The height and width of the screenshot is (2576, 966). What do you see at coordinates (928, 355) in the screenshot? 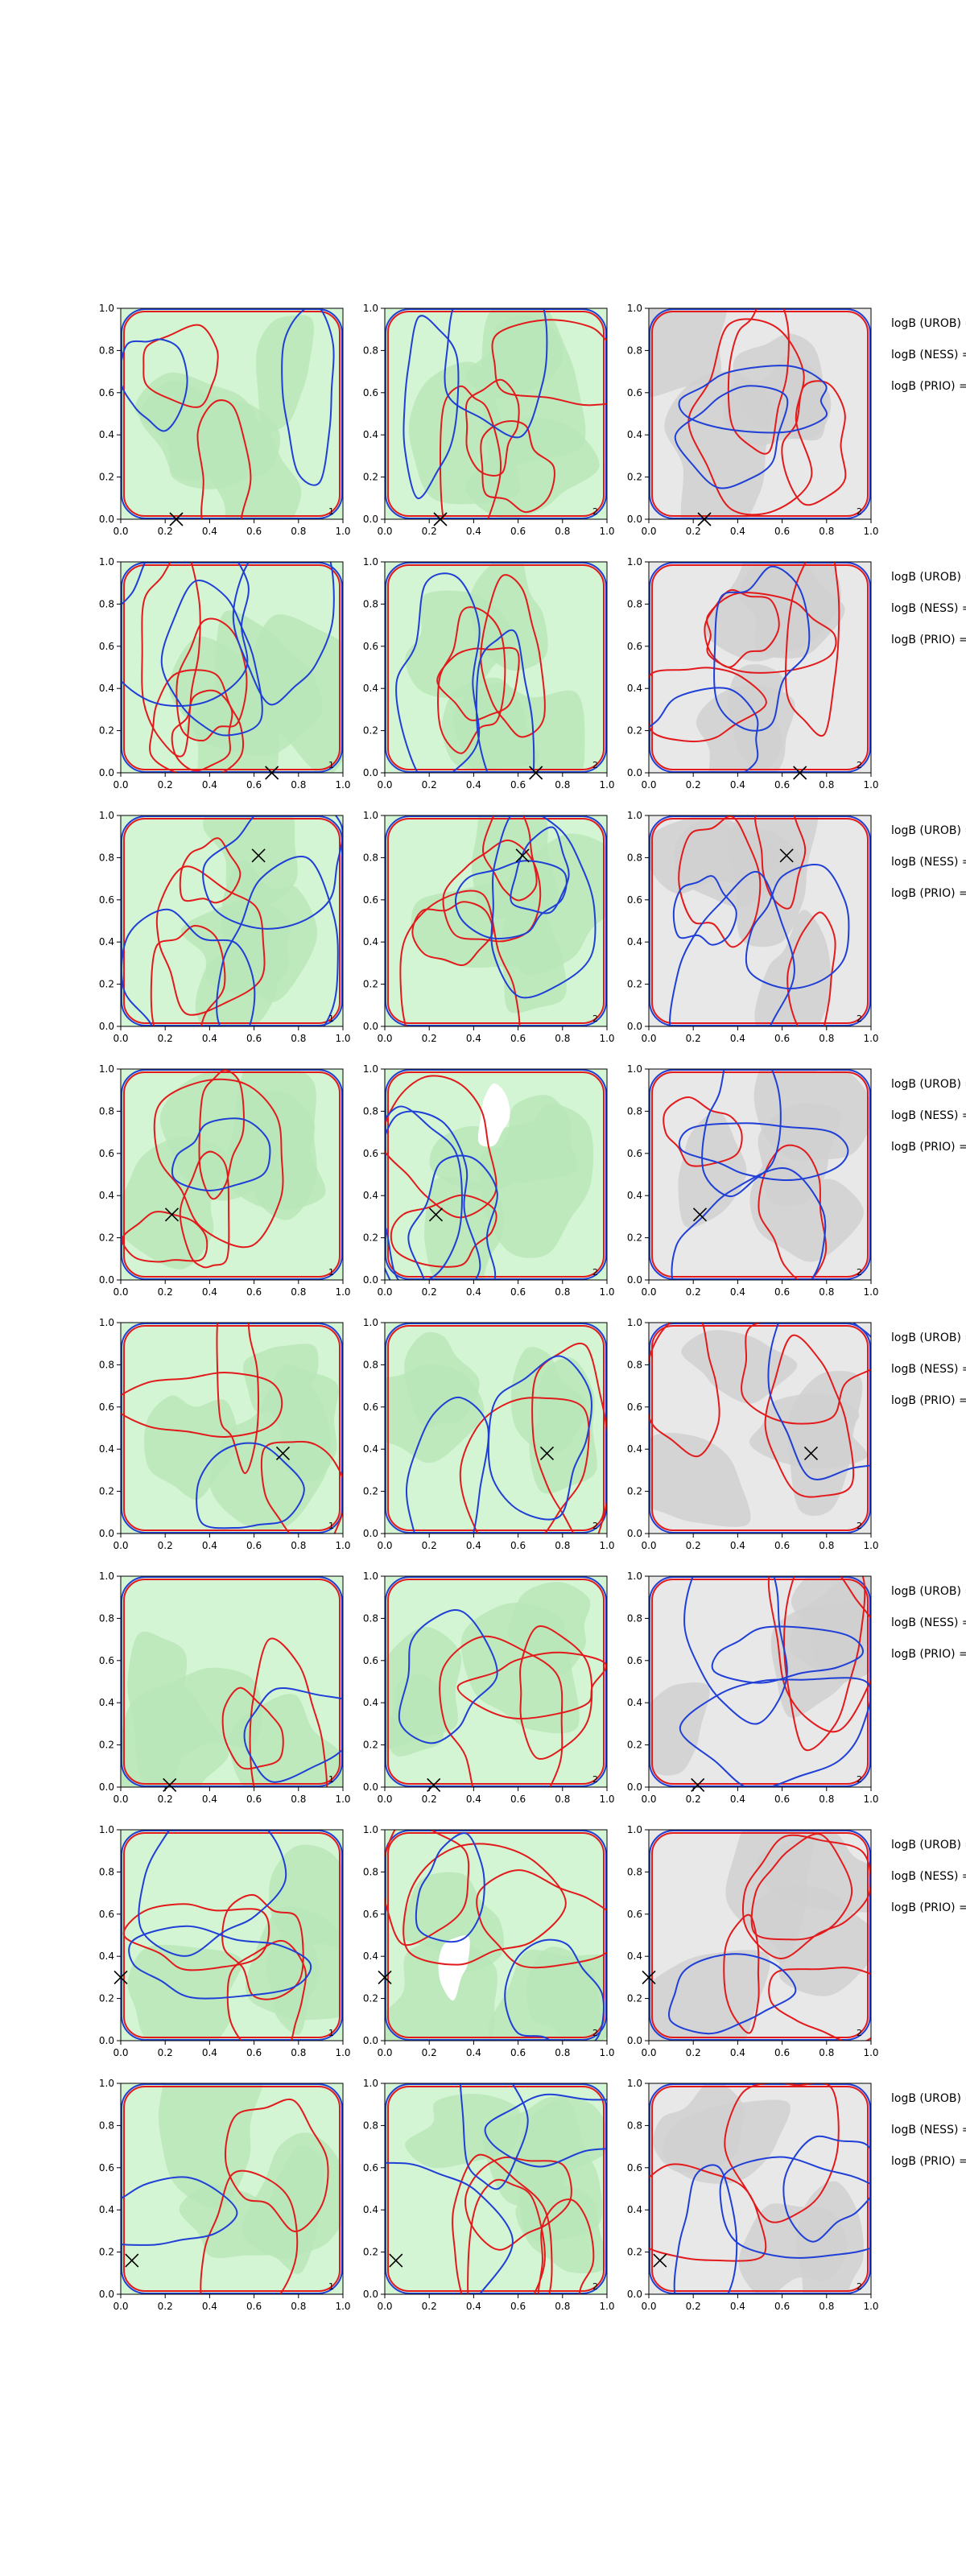
I see `stat-labels-row-1: logB (UROB) = logB (NESS) = logB (PRIO) =` at bounding box center [928, 355].